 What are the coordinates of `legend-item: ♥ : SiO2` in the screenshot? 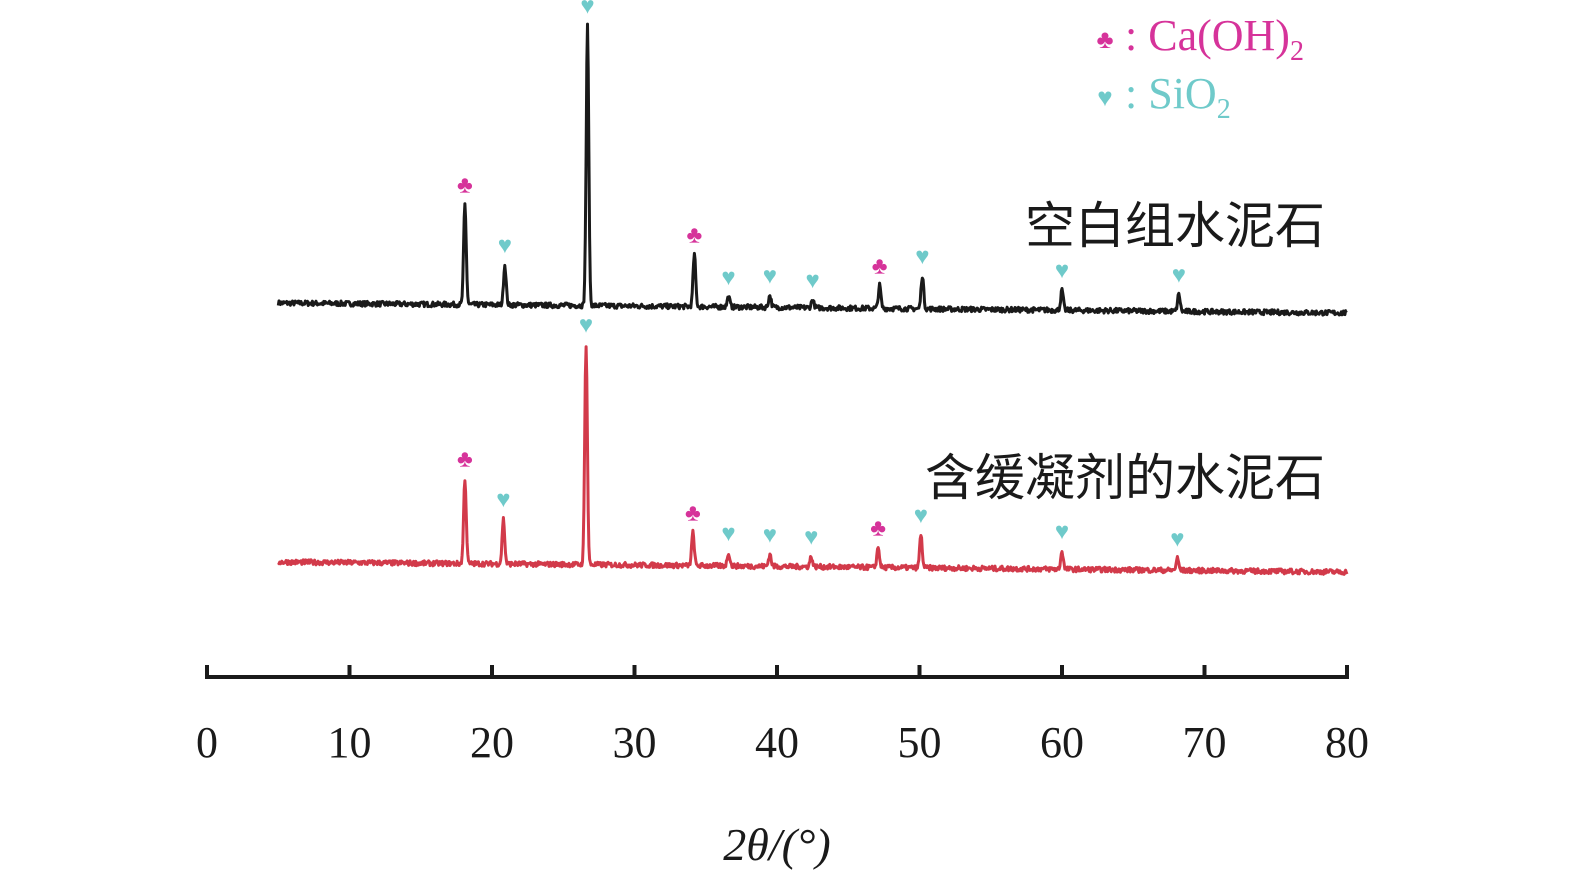 It's located at (1163, 97).